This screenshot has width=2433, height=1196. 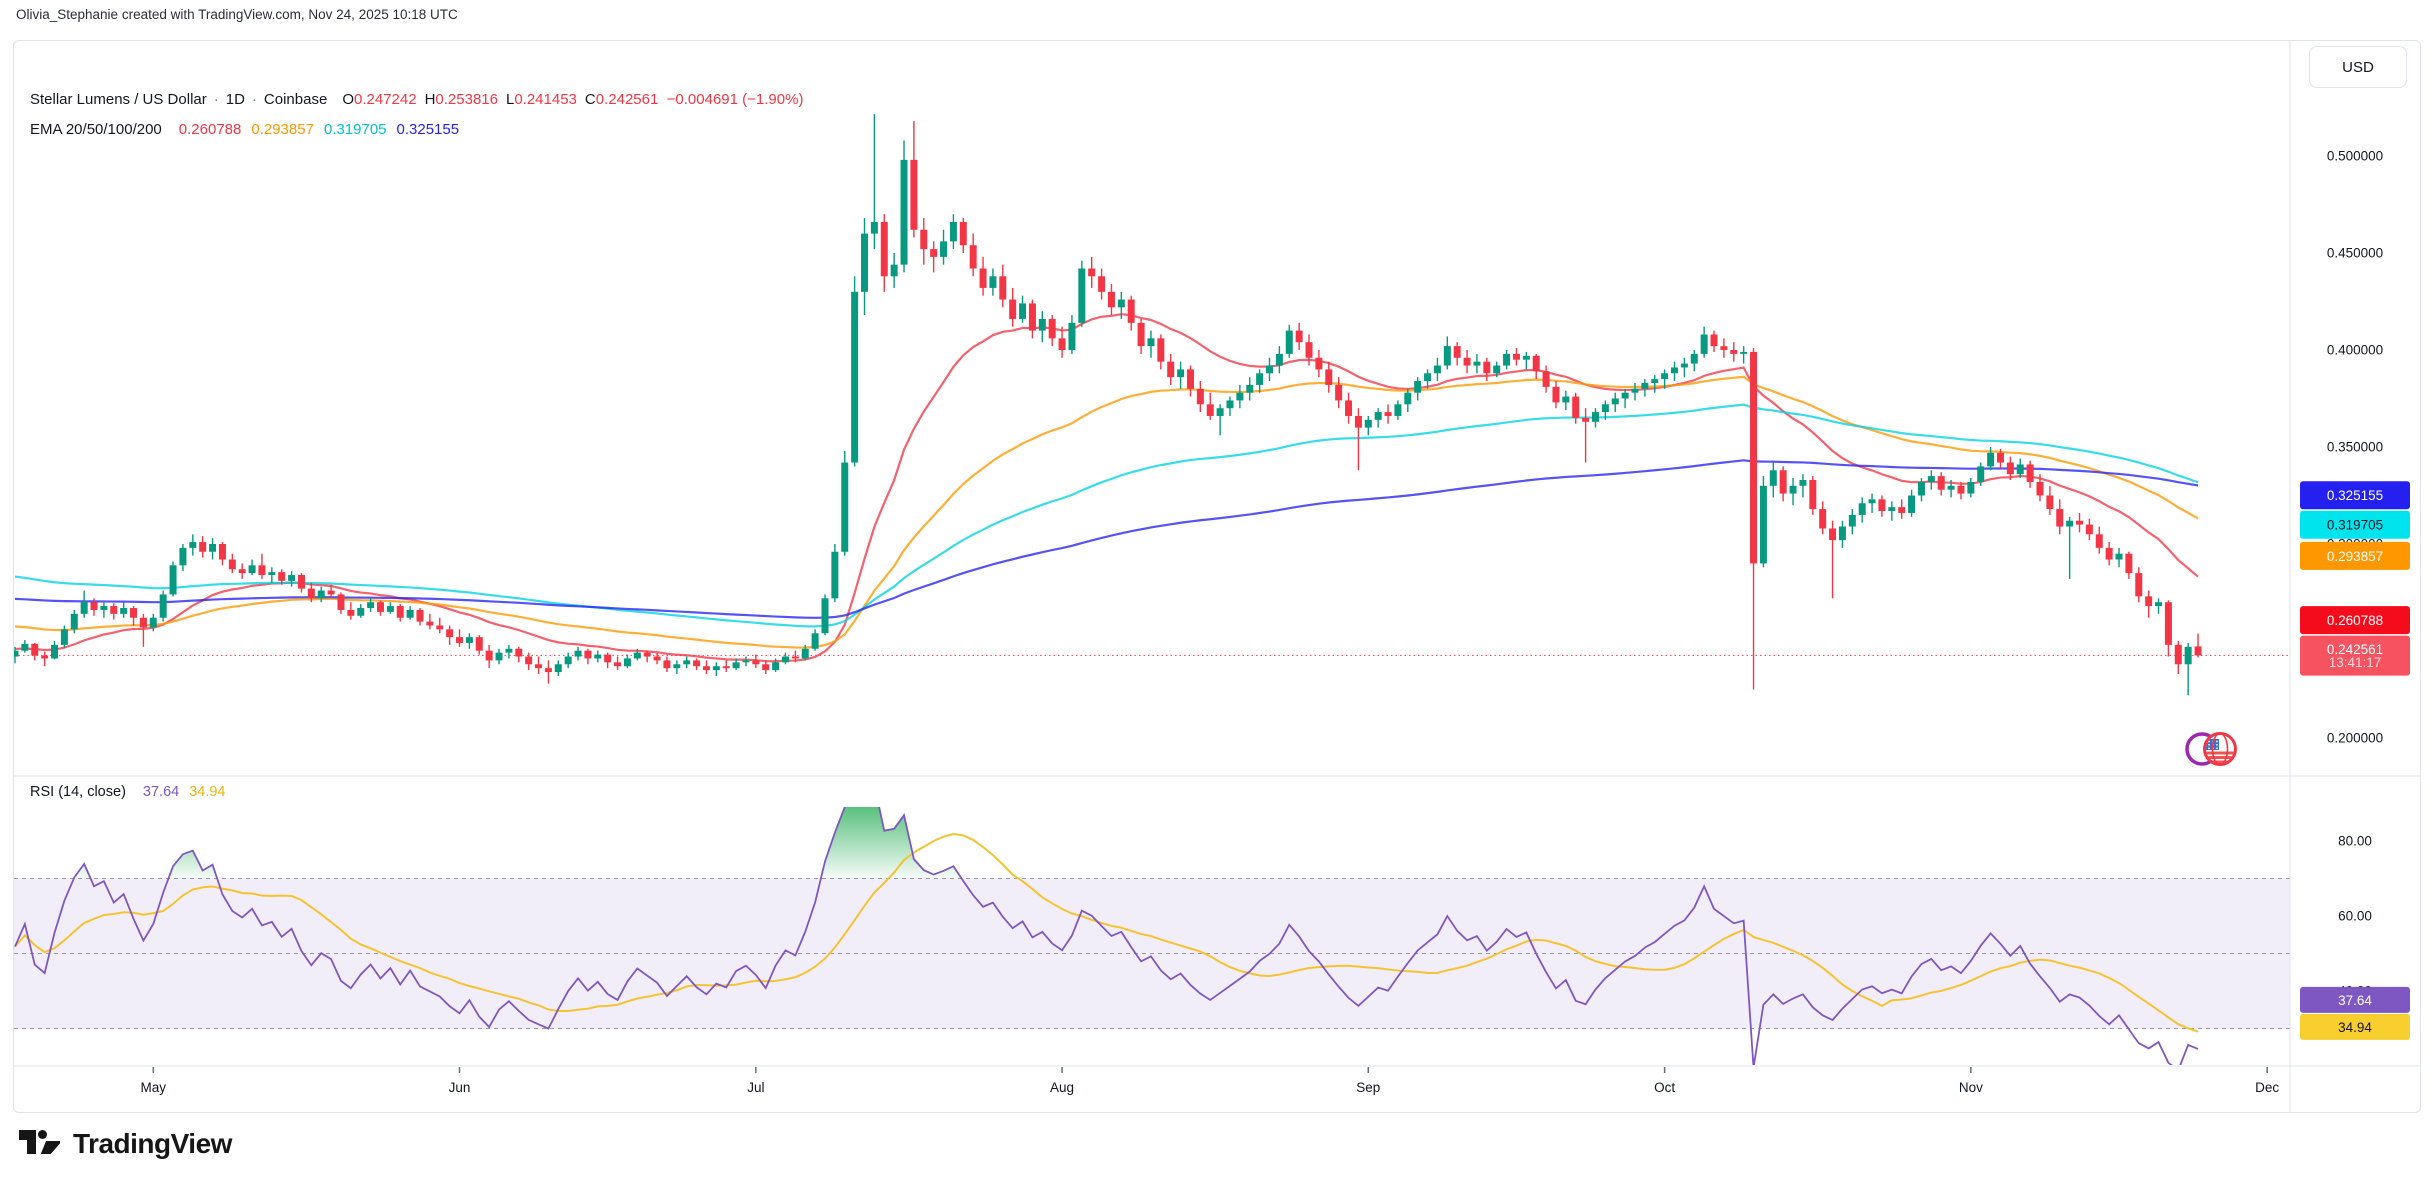 I want to click on month-label: Oct, so click(x=1664, y=1087).